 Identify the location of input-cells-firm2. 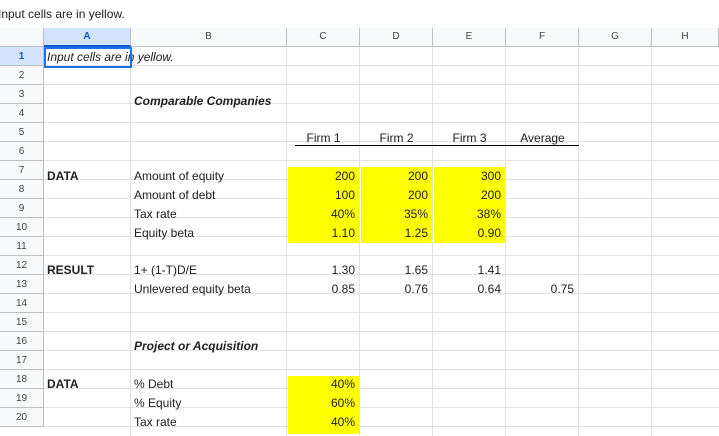
(396, 205).